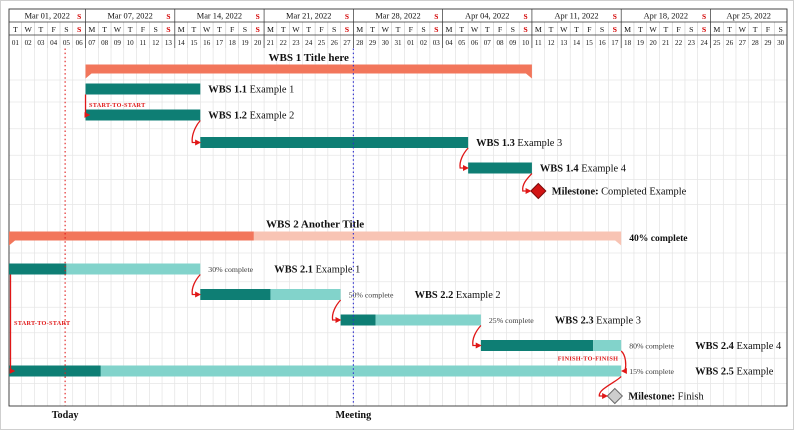 The image size is (794, 430). What do you see at coordinates (322, 43) in the screenshot?
I see `day-number: 25` at bounding box center [322, 43].